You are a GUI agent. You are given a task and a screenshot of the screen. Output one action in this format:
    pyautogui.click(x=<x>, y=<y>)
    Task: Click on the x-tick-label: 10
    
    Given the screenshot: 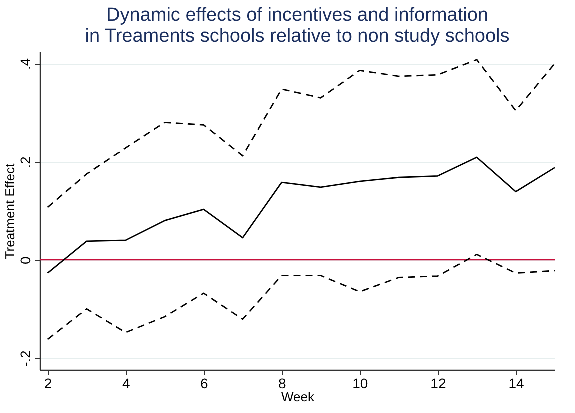 What is the action you would take?
    pyautogui.click(x=360, y=384)
    